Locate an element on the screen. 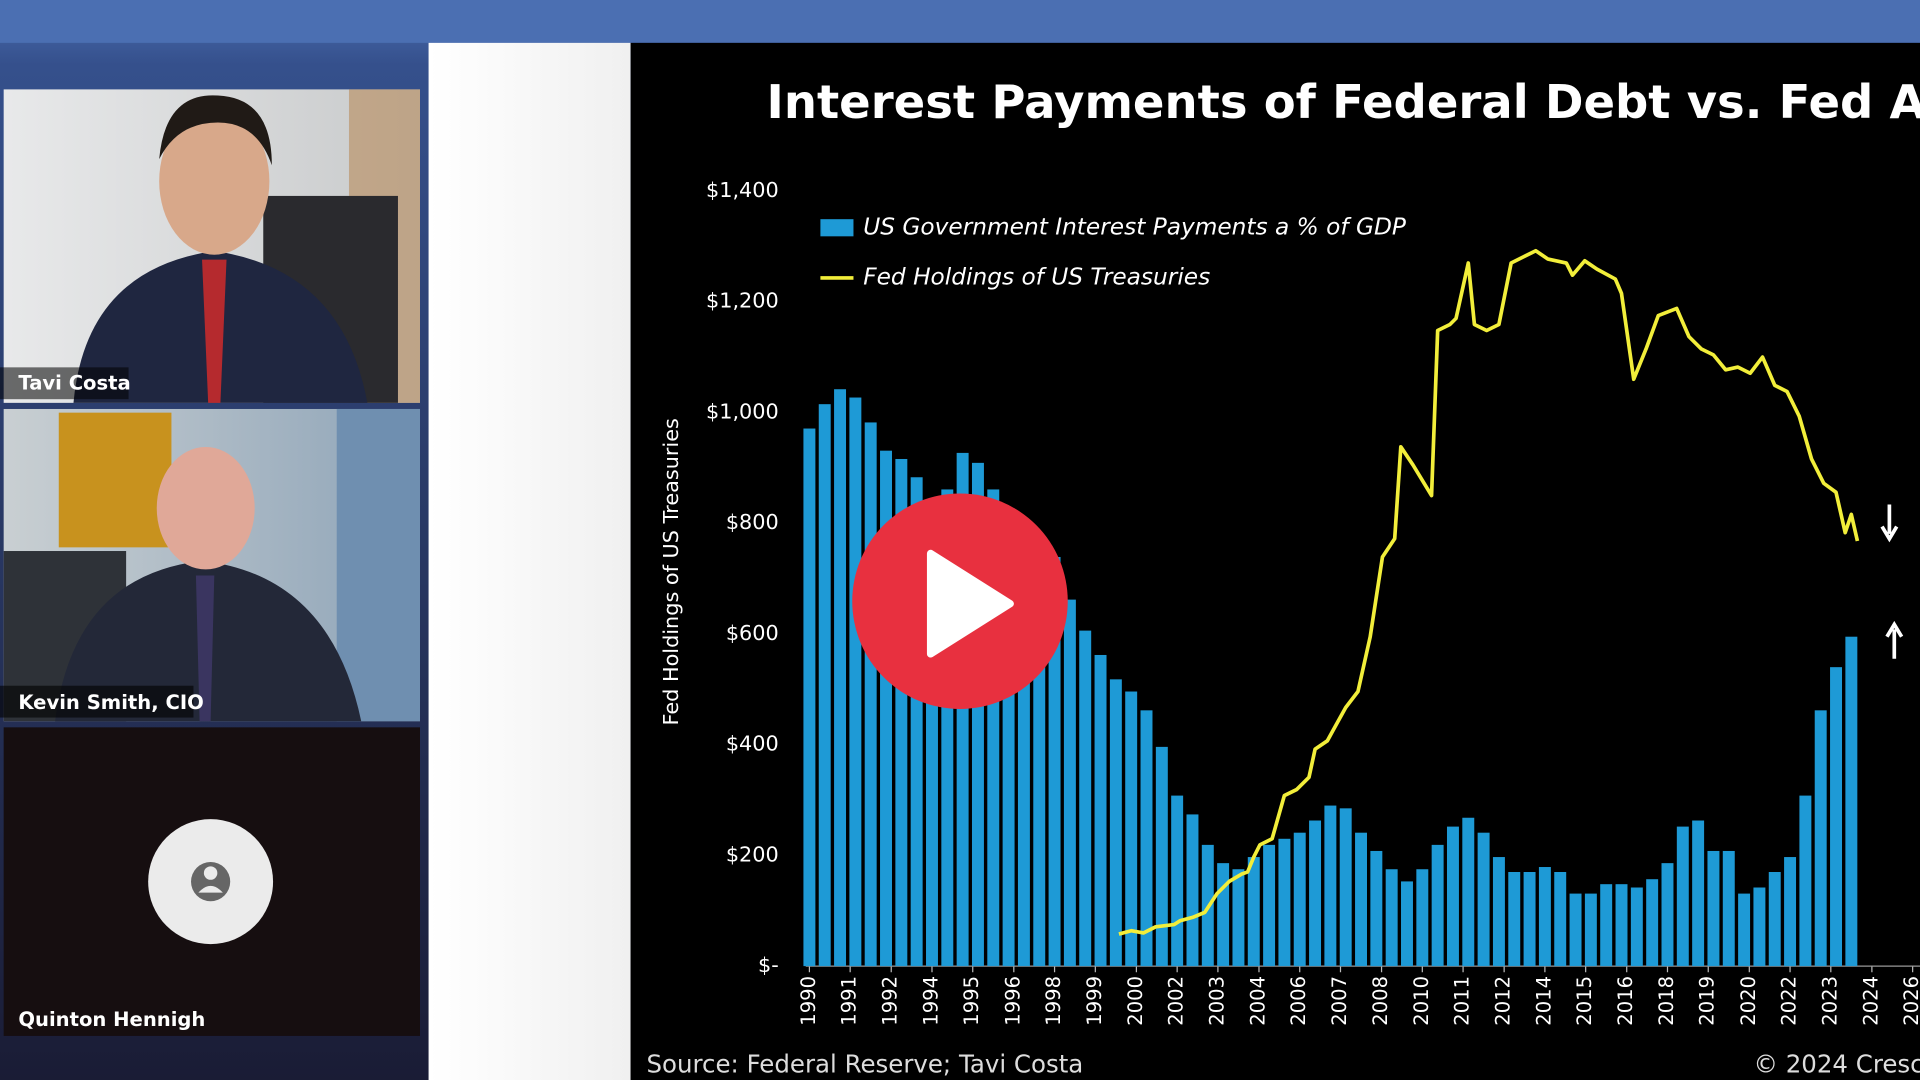 This screenshot has width=1920, height=1080. head is located at coordinates (205, 508).